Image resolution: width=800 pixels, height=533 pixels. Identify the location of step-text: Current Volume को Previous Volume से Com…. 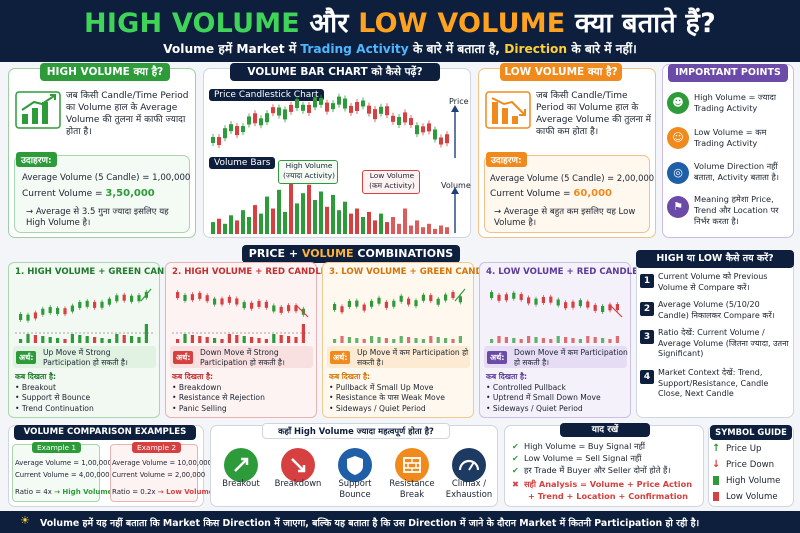
(713, 282).